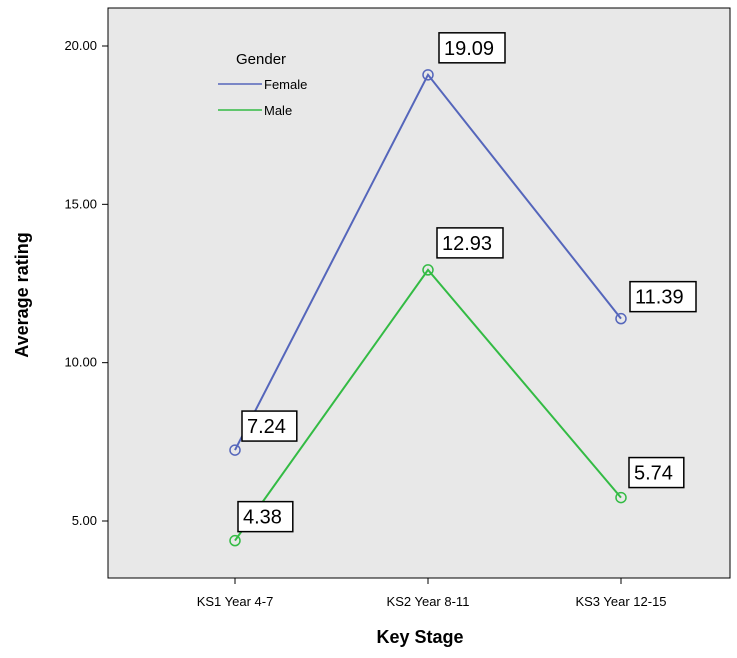 This screenshot has width=737, height=658. I want to click on data-label-text: 12.93, so click(467, 244).